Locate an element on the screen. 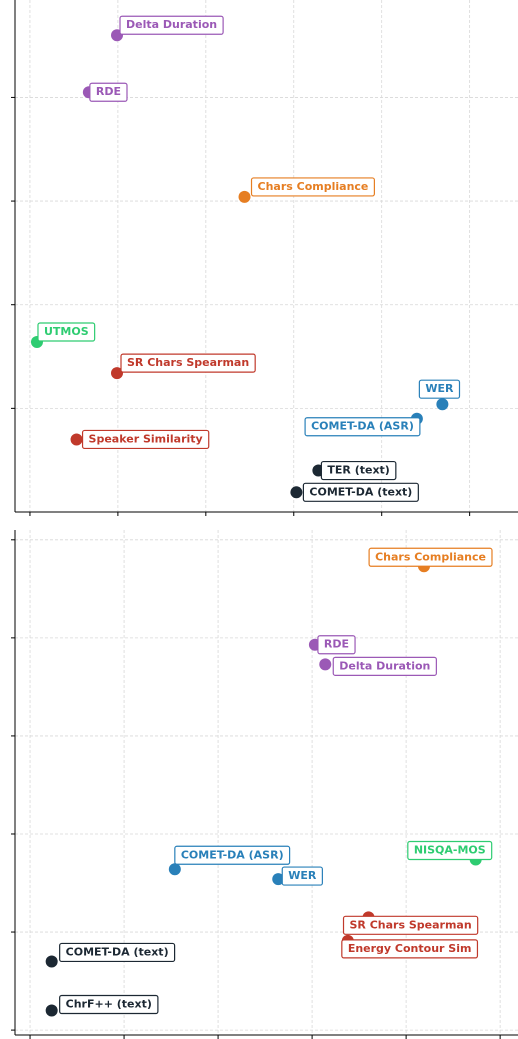  point-label: NISQA-MOS is located at coordinates (450, 849).